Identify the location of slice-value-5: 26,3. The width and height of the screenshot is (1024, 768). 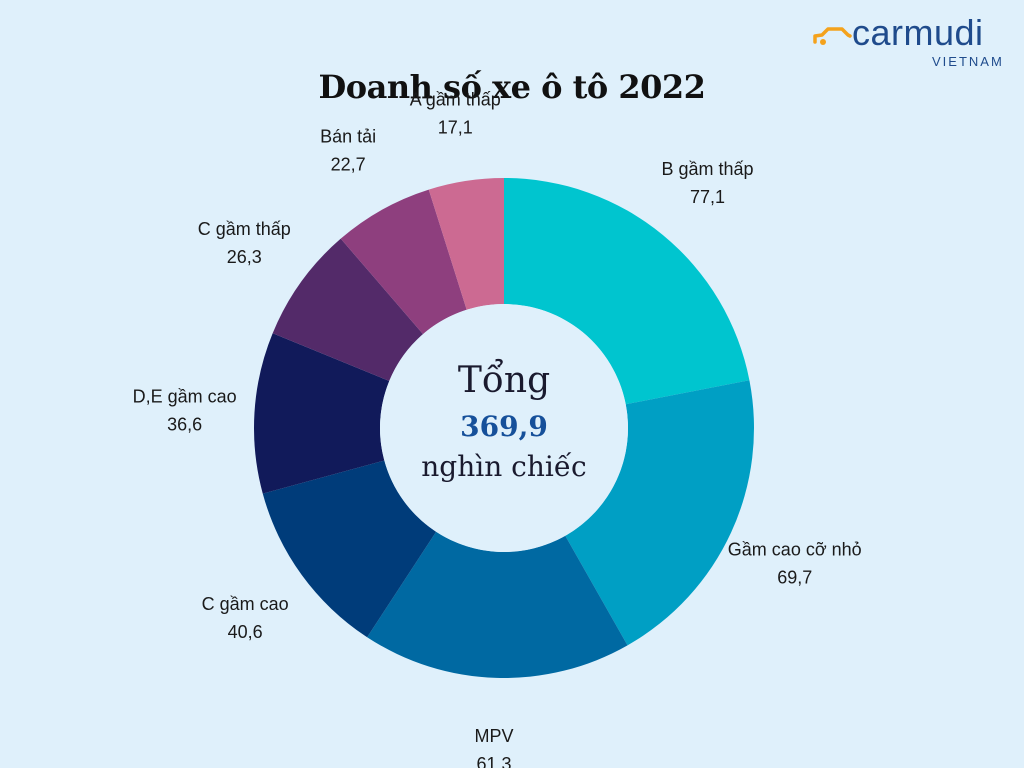
(244, 257).